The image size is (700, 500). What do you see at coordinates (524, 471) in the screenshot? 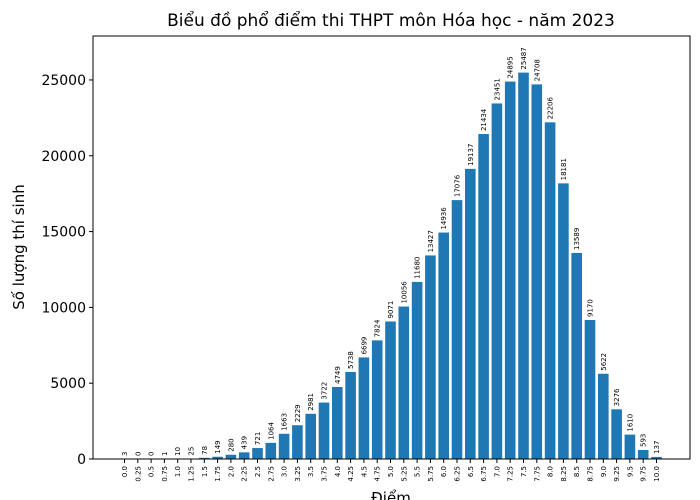
I see `x-tick-label: 7.5` at bounding box center [524, 471].